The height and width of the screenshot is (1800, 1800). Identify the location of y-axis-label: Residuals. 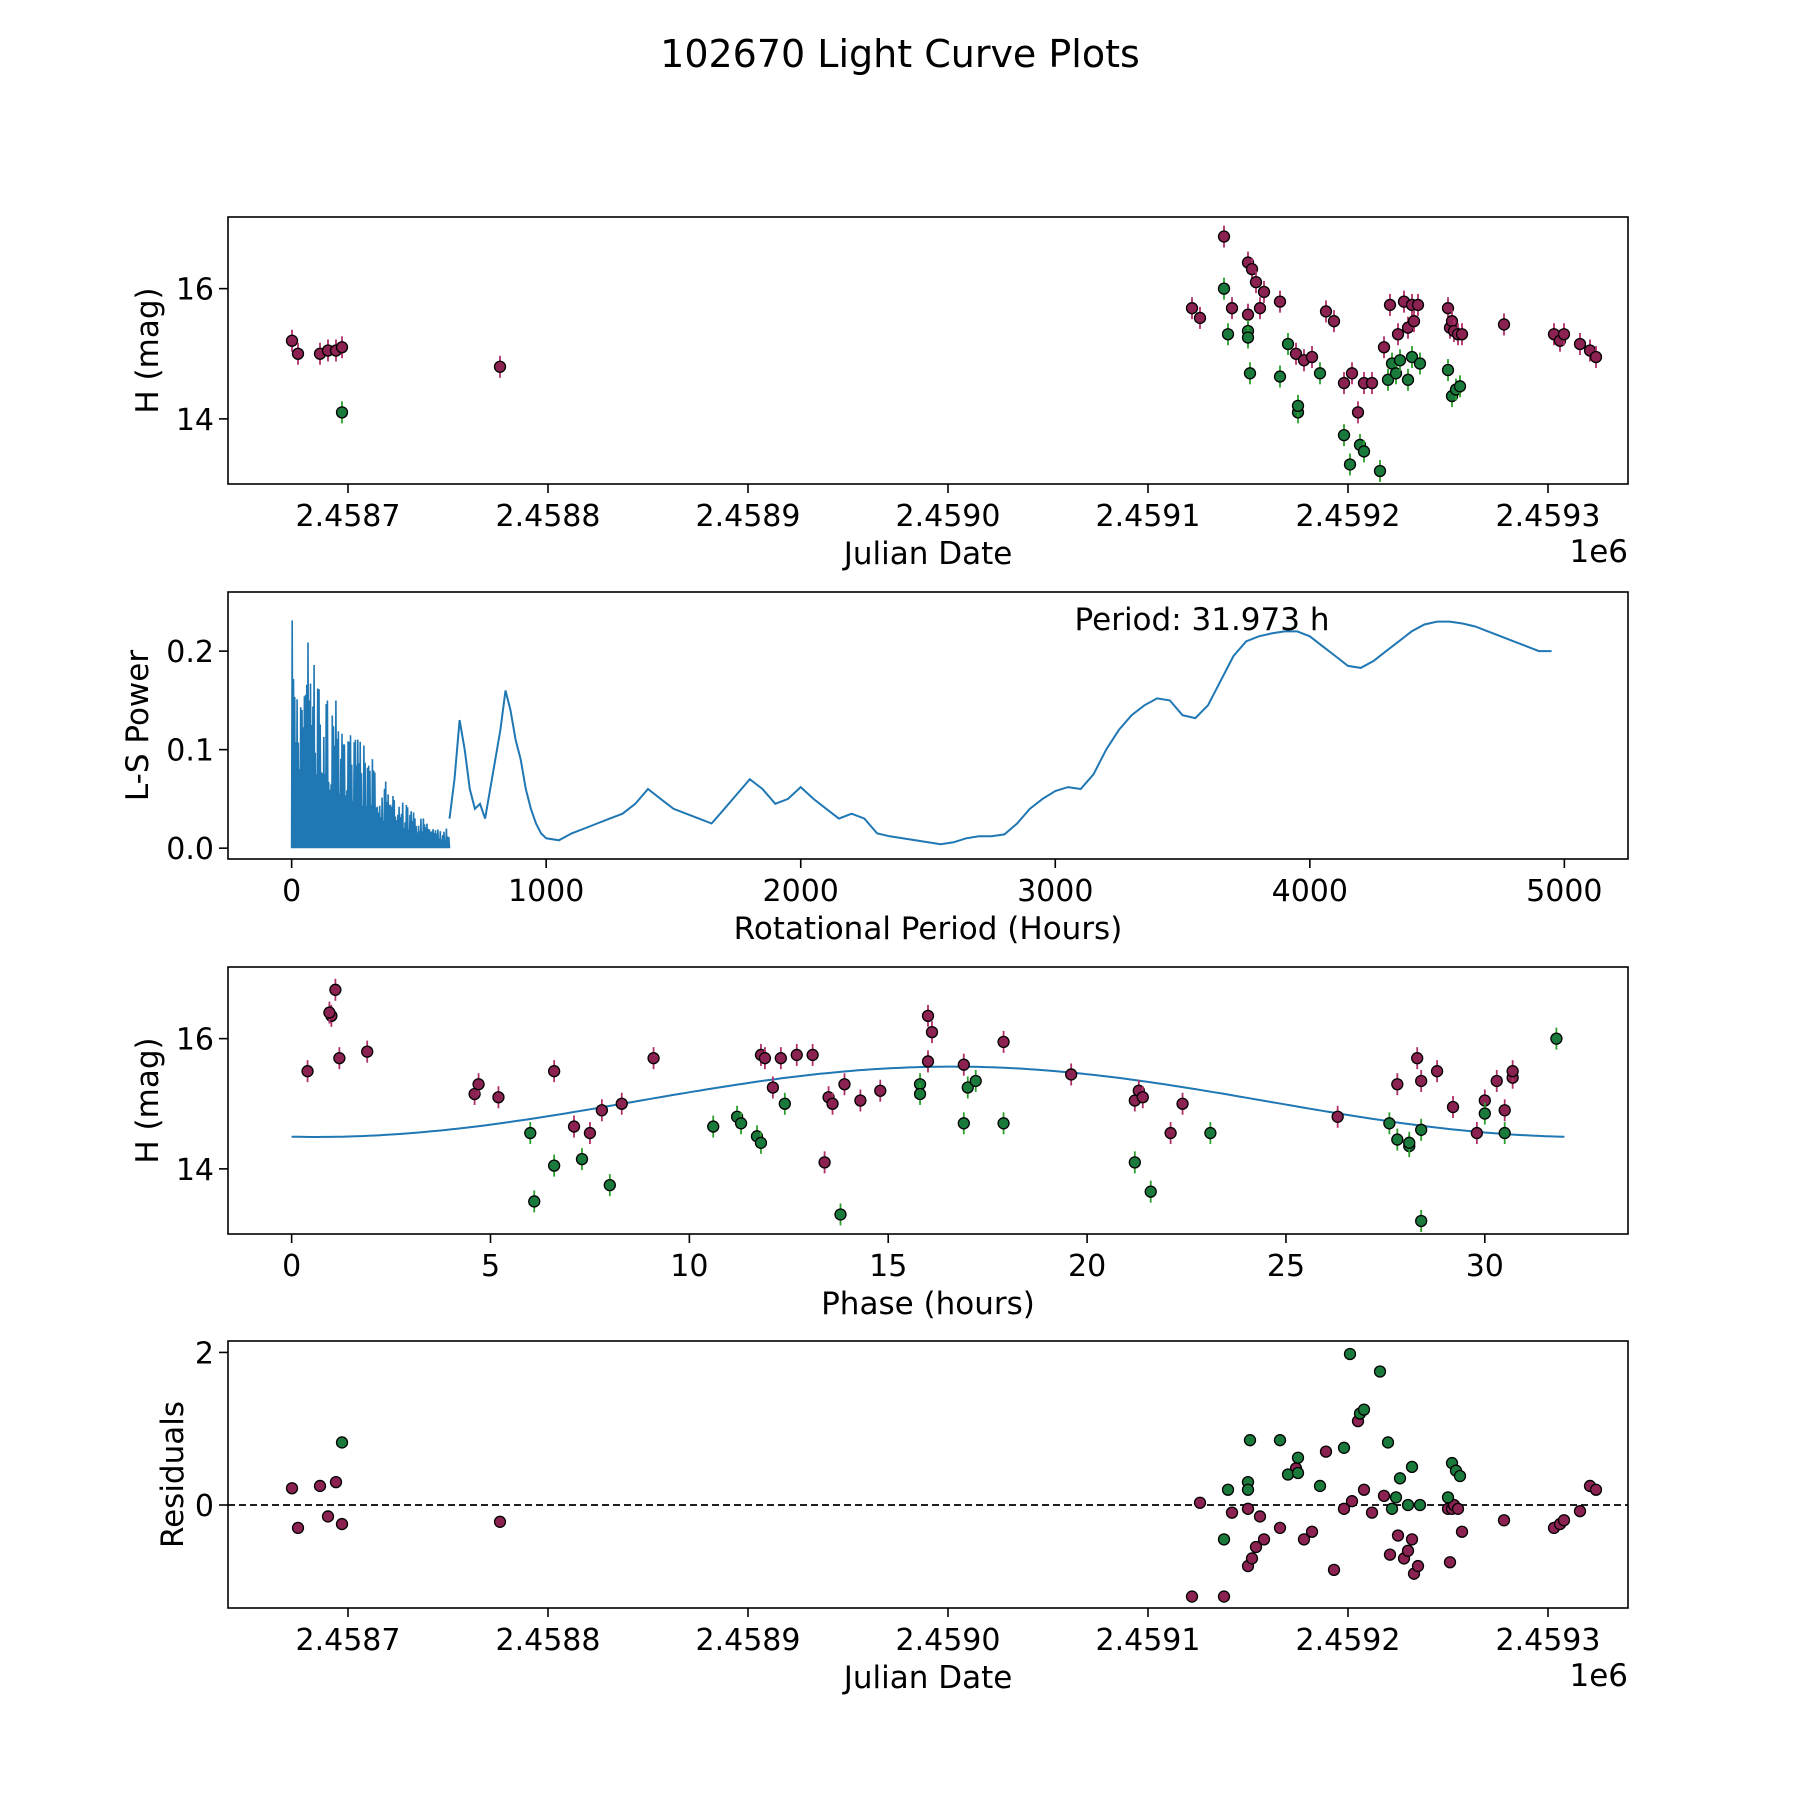
(173, 1474).